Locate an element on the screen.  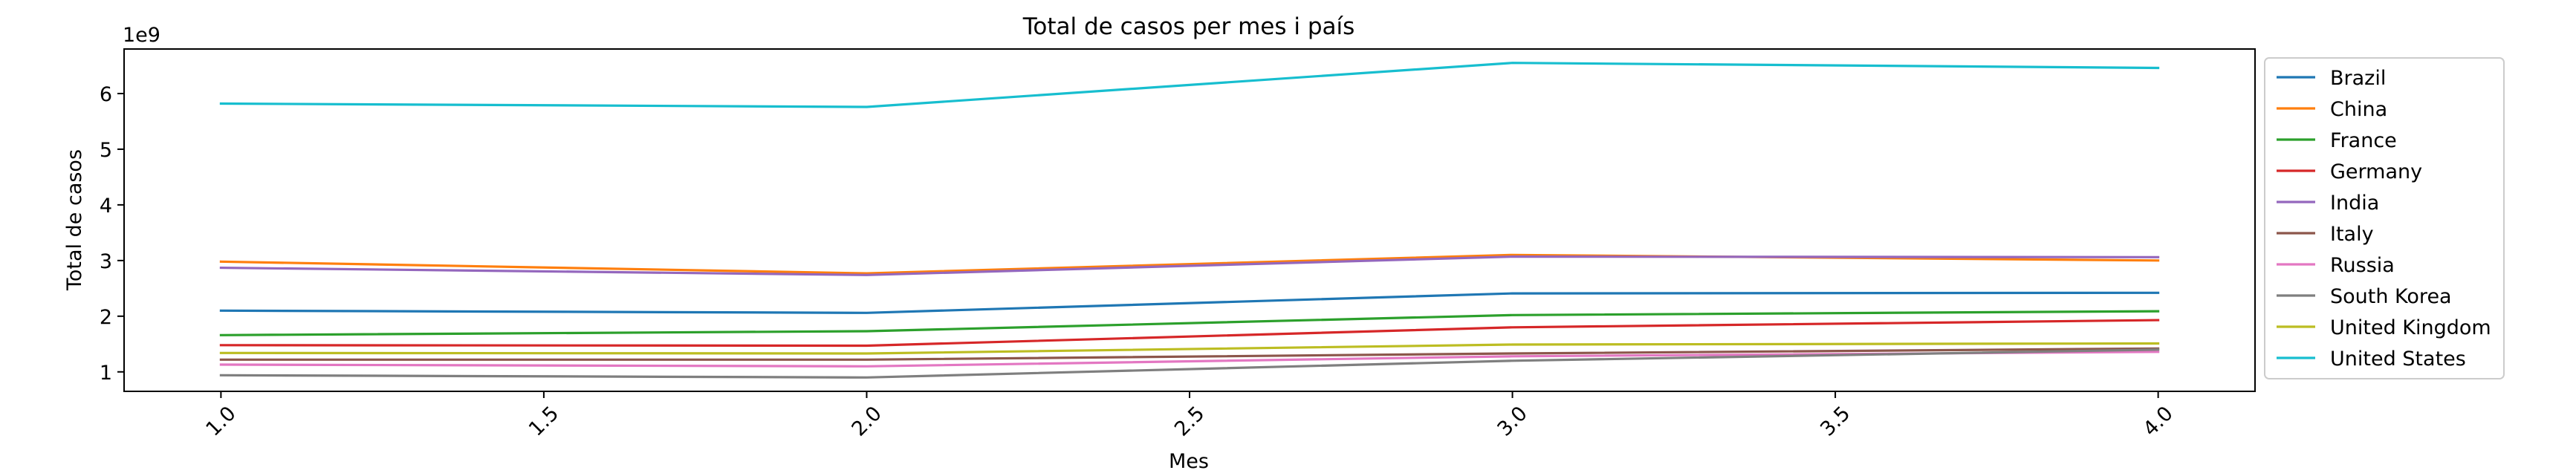
y-axis: 1 2 3 4 5 6 is located at coordinates (112, 234).